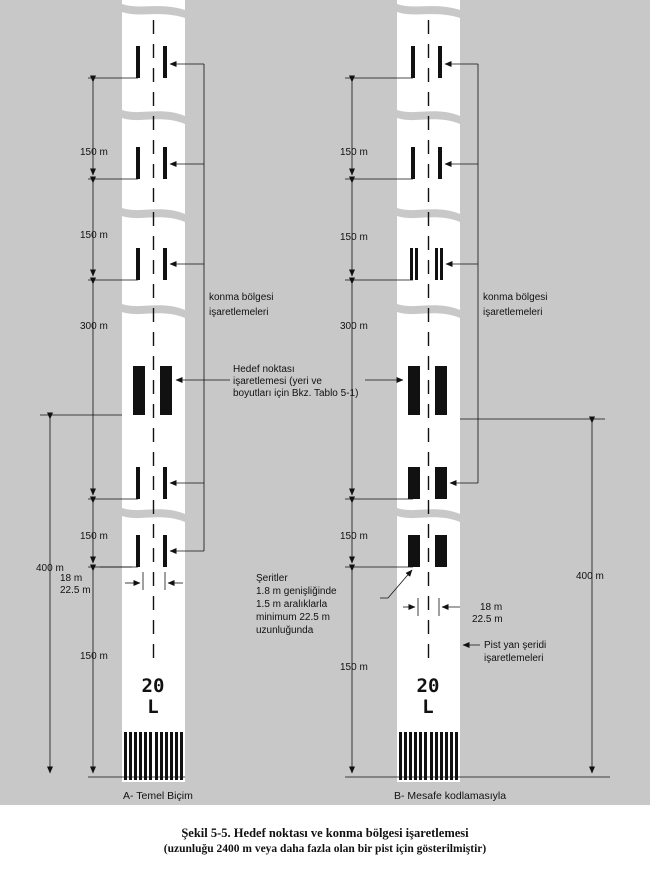  What do you see at coordinates (590, 576) in the screenshot?
I see `dim-b-400: 400 m` at bounding box center [590, 576].